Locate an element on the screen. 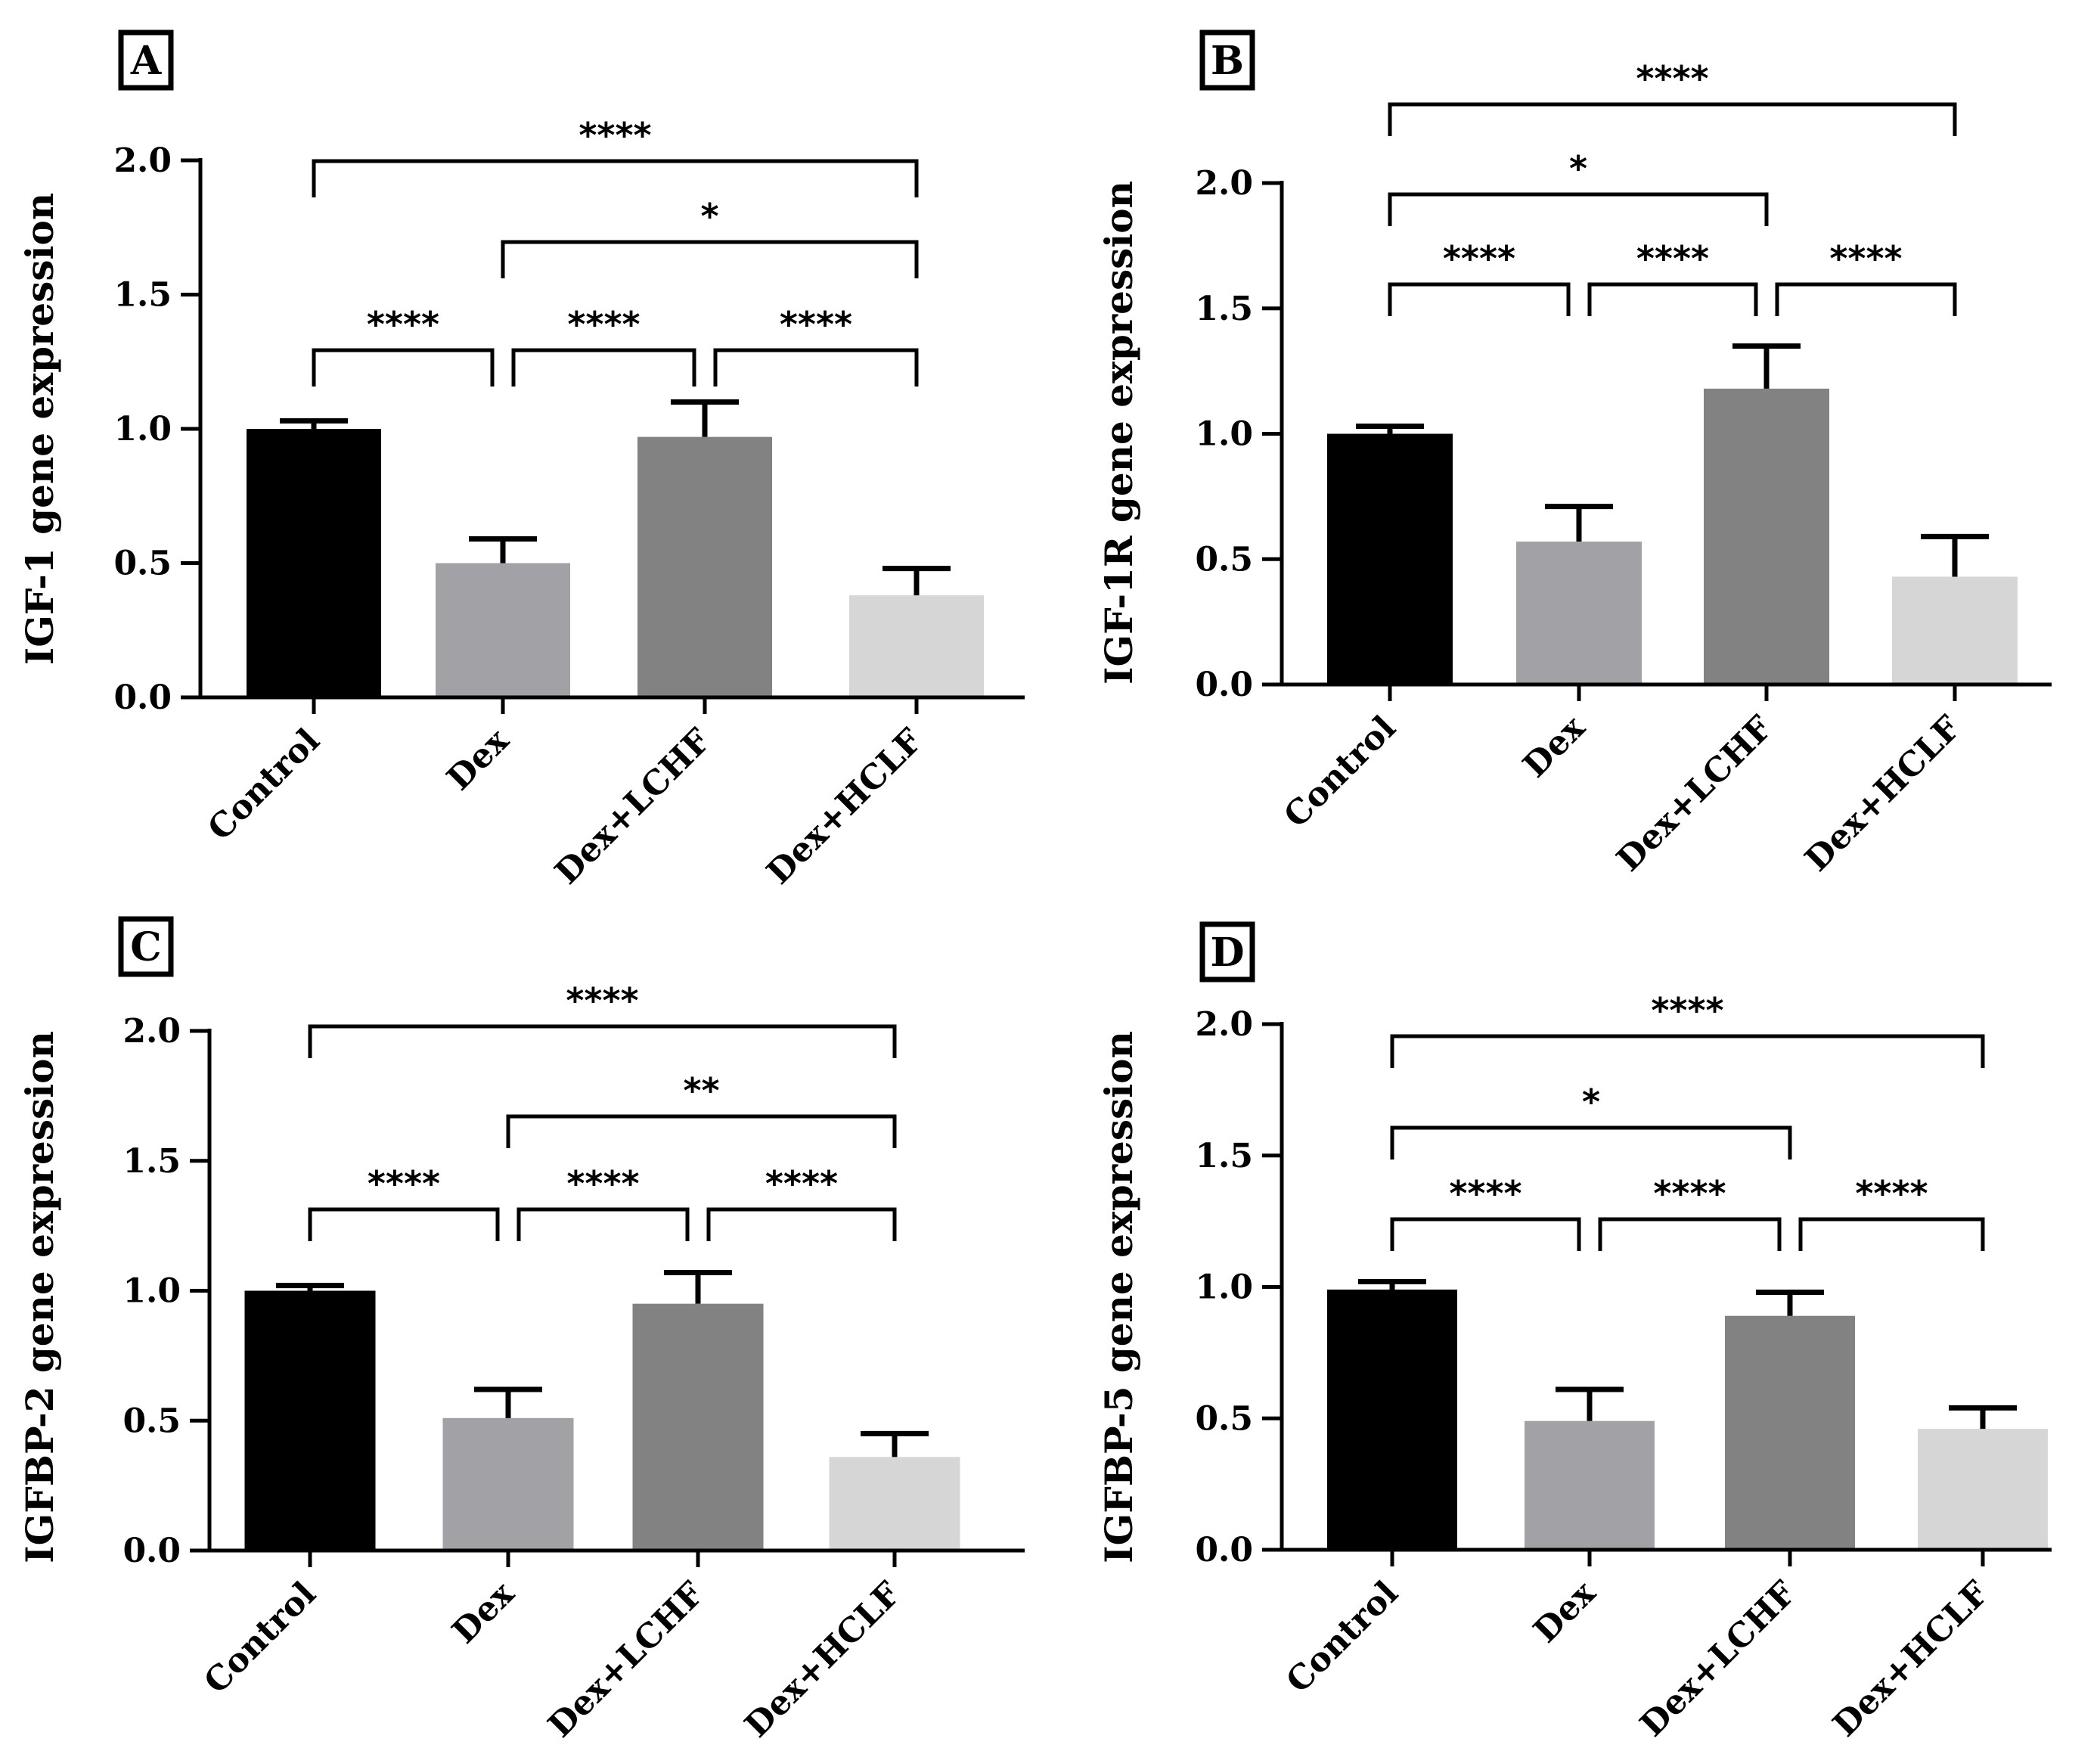  y-axis-title: IGFBP-5 gene expression is located at coordinates (1119, 1297).